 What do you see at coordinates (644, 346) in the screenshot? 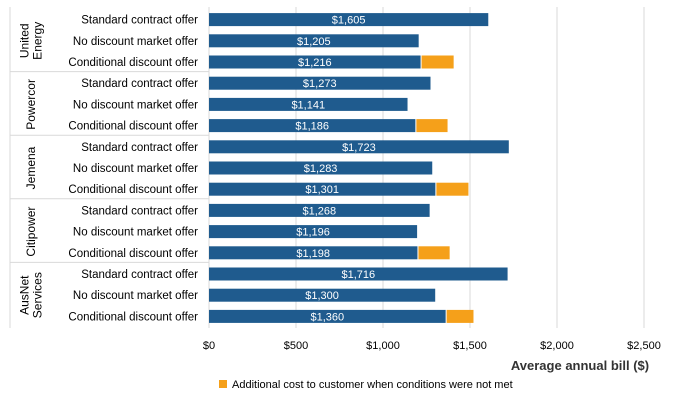
I see `x-tick-label: $2,500` at bounding box center [644, 346].